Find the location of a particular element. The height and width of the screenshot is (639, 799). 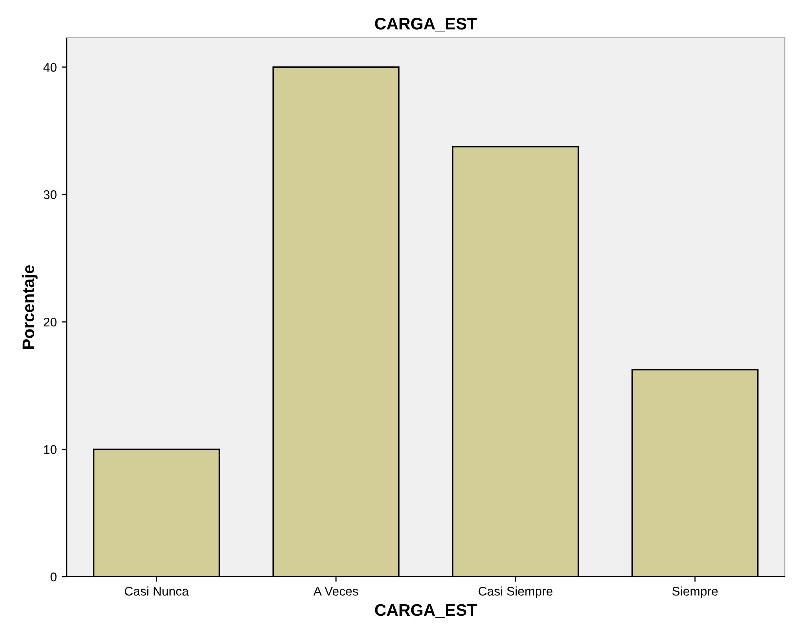

x-axis-title: CARGA_EST is located at coordinates (426, 611).